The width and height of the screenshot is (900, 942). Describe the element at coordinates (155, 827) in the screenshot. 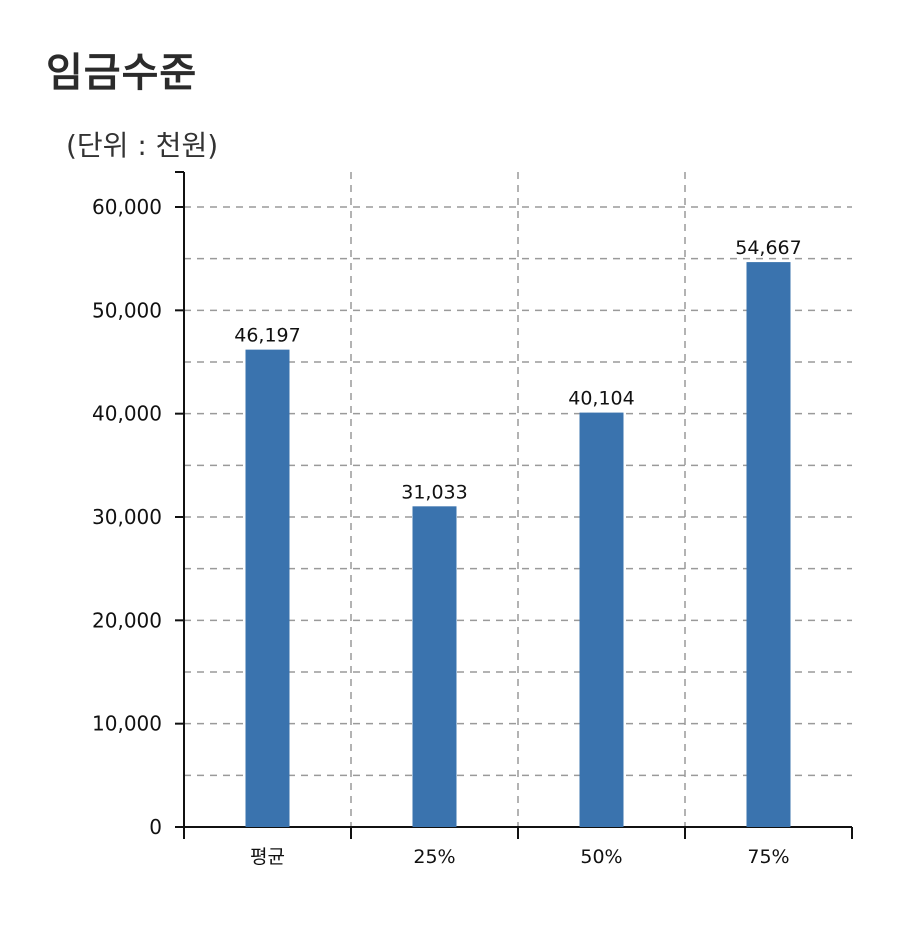

I see `y-tick-label: 0` at that location.